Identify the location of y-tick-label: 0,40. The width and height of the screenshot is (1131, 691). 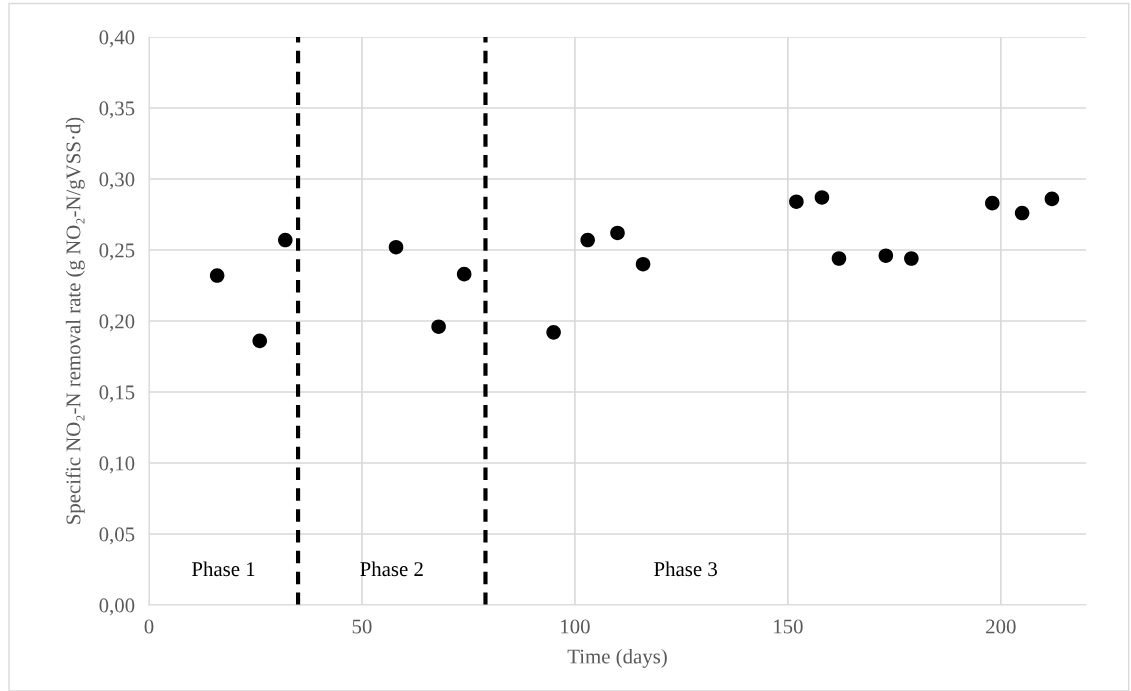
(117, 39).